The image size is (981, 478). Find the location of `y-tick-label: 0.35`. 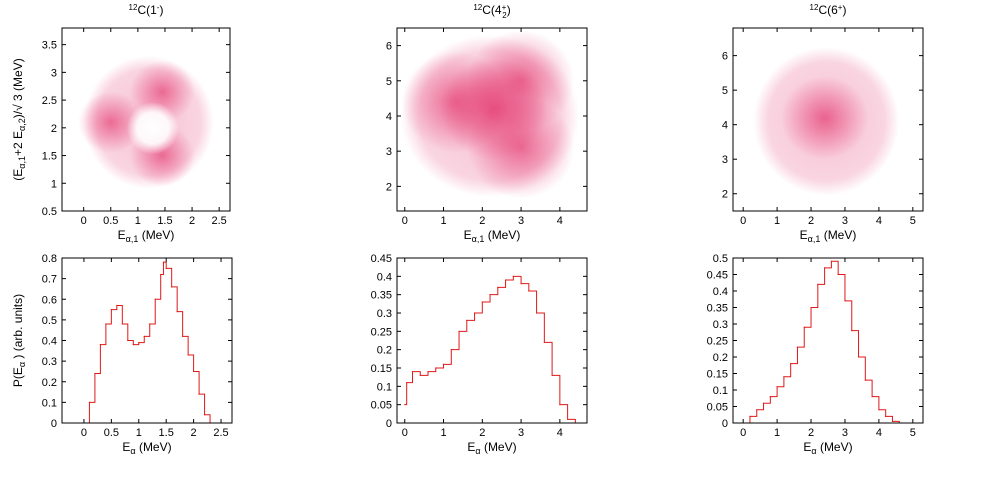

y-tick-label: 0.35 is located at coordinates (381, 296).